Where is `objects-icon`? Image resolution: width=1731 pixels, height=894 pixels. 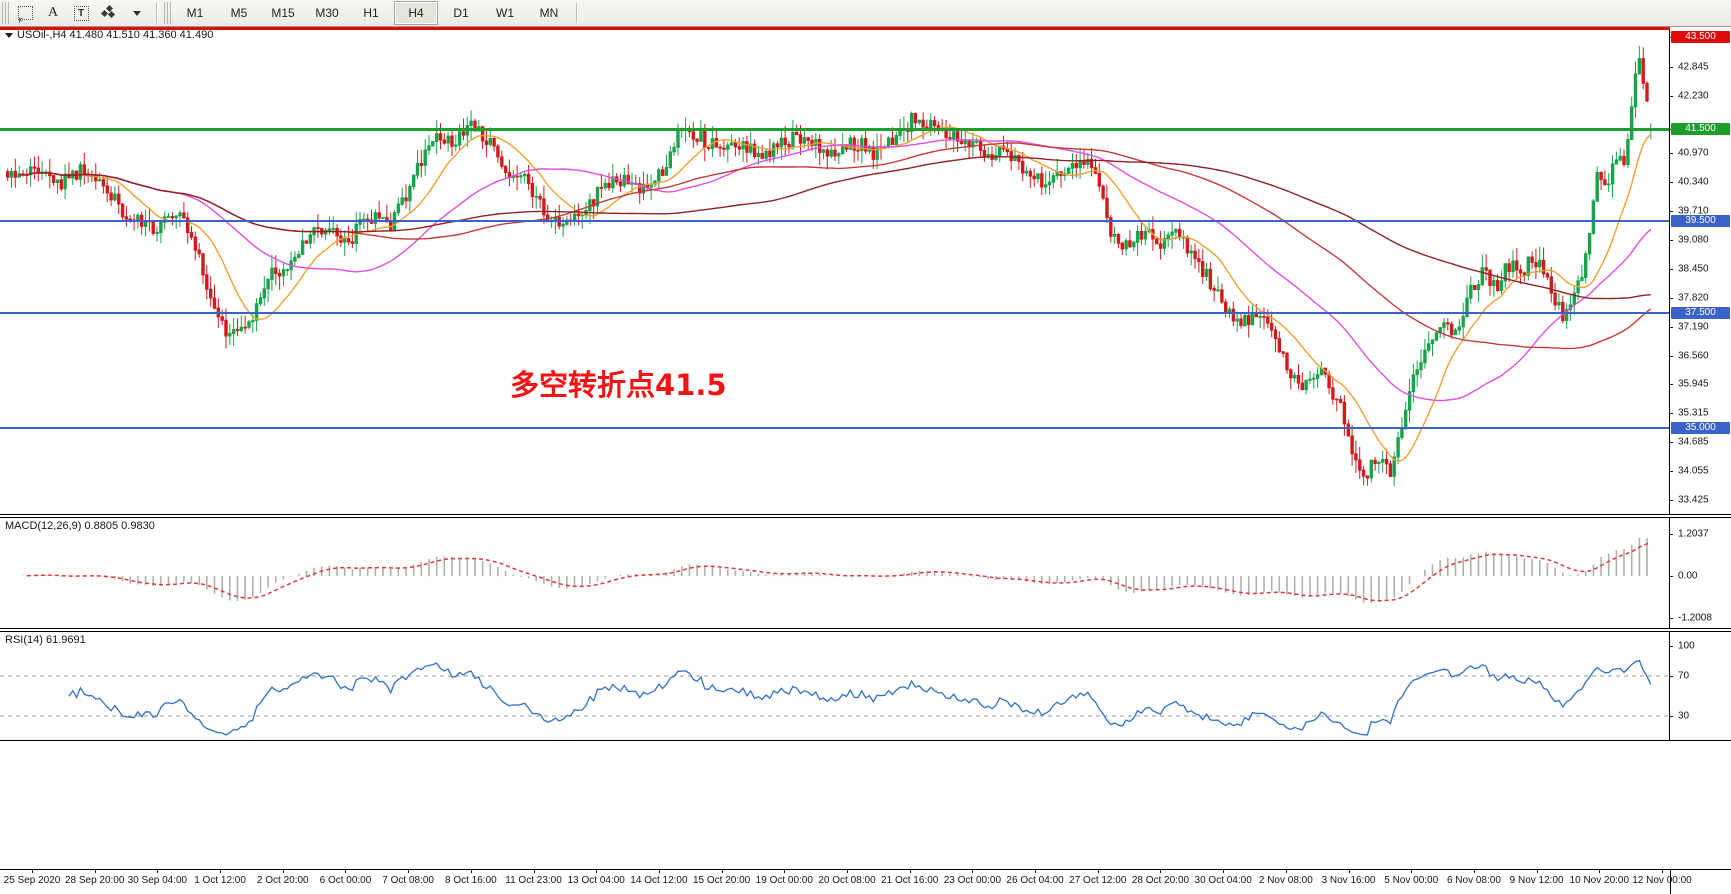
objects-icon is located at coordinates (109, 13).